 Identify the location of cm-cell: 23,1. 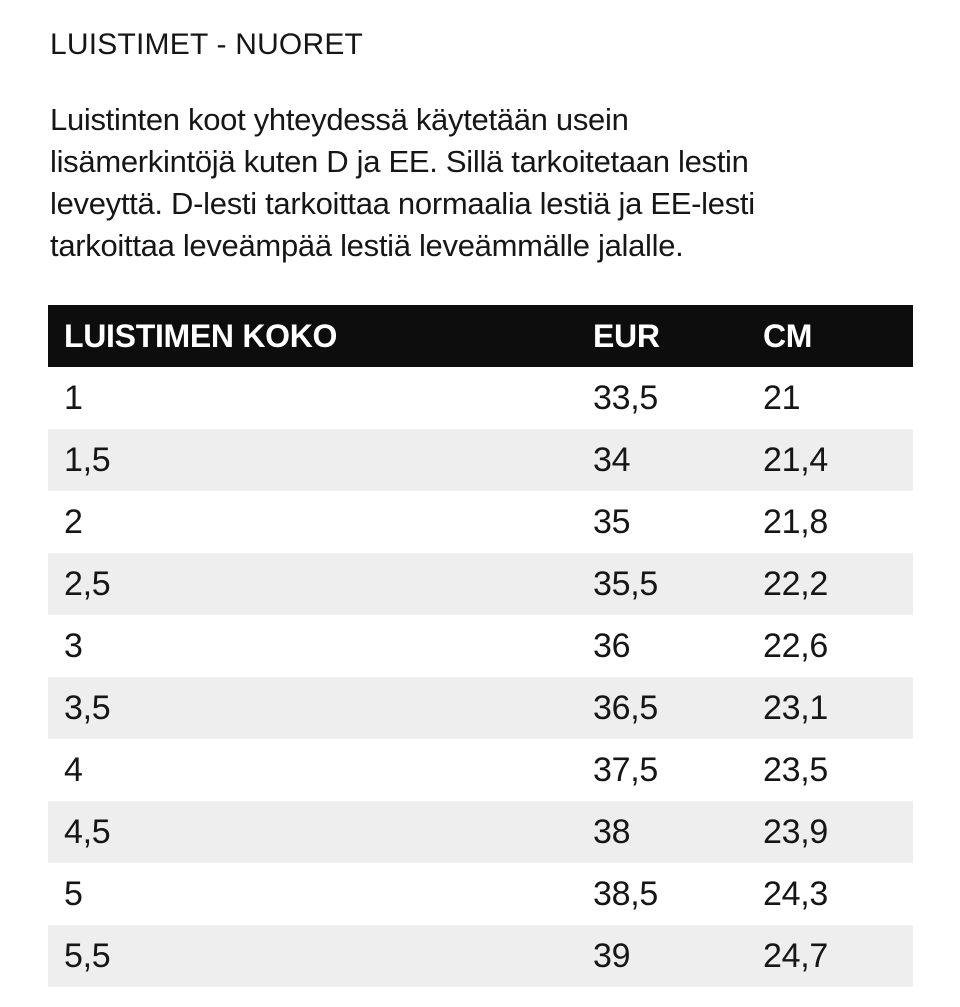
(795, 707).